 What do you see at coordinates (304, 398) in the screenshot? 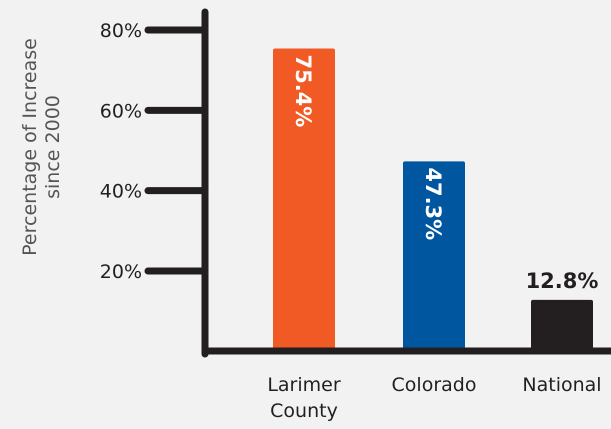
I see `x-category-label: Larimer County` at bounding box center [304, 398].